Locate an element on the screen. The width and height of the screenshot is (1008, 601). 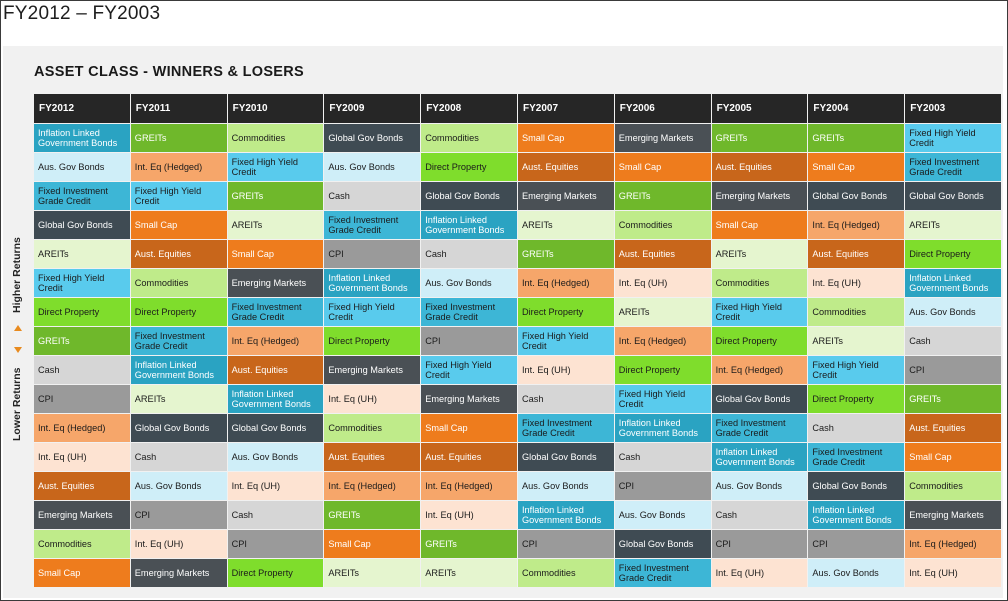
column-header: FY2004 is located at coordinates (856, 108).